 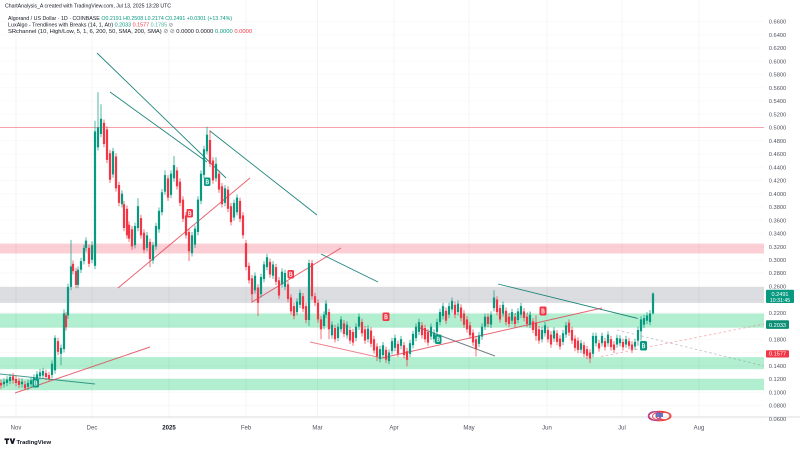 I want to click on svg-text: 0.6000, so click(x=777, y=62).